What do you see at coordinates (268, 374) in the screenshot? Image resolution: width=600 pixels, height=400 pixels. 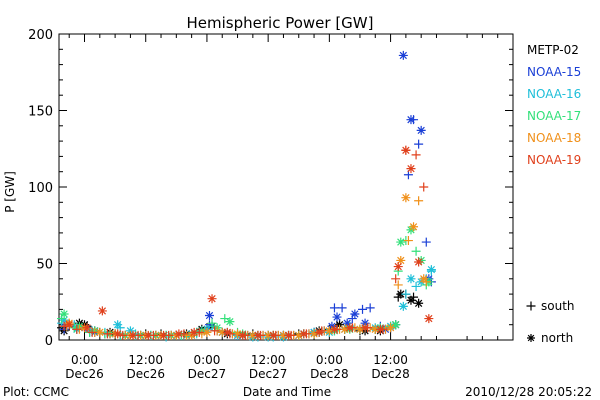 I see `x-tick-date-label: Dec27` at bounding box center [268, 374].